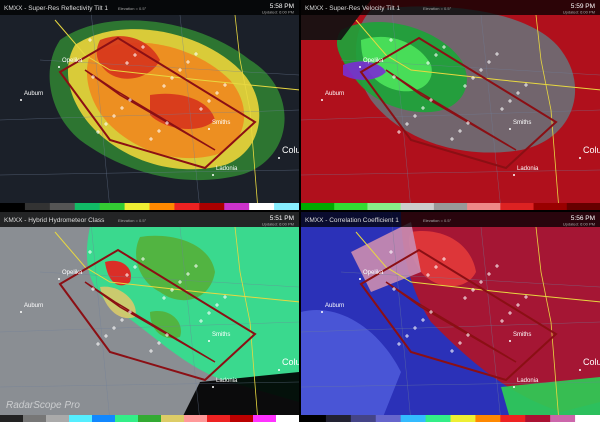  What do you see at coordinates (278, 224) in the screenshot?
I see `updated-time: Updated: 6:00 PM` at bounding box center [278, 224].